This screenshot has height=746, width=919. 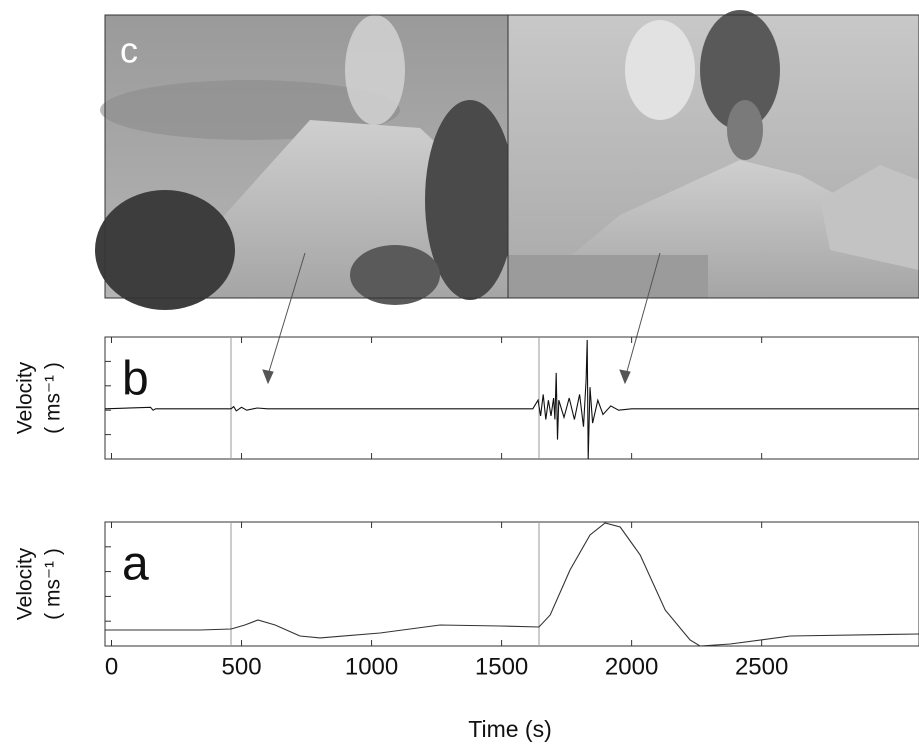 What do you see at coordinates (242, 666) in the screenshot?
I see `x-tick-label: 500` at bounding box center [242, 666].